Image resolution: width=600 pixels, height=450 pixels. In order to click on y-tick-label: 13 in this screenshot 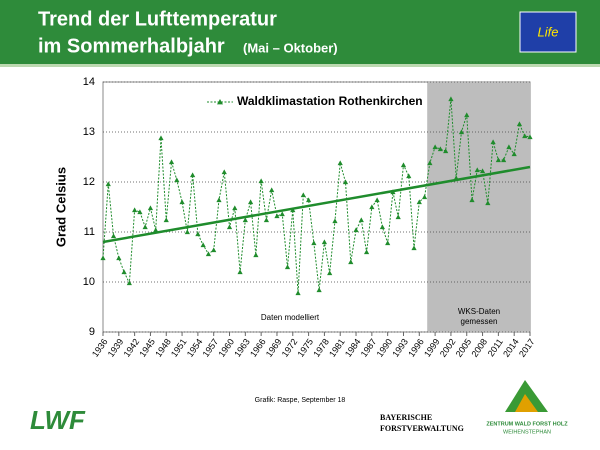, I will do `click(89, 132)`.